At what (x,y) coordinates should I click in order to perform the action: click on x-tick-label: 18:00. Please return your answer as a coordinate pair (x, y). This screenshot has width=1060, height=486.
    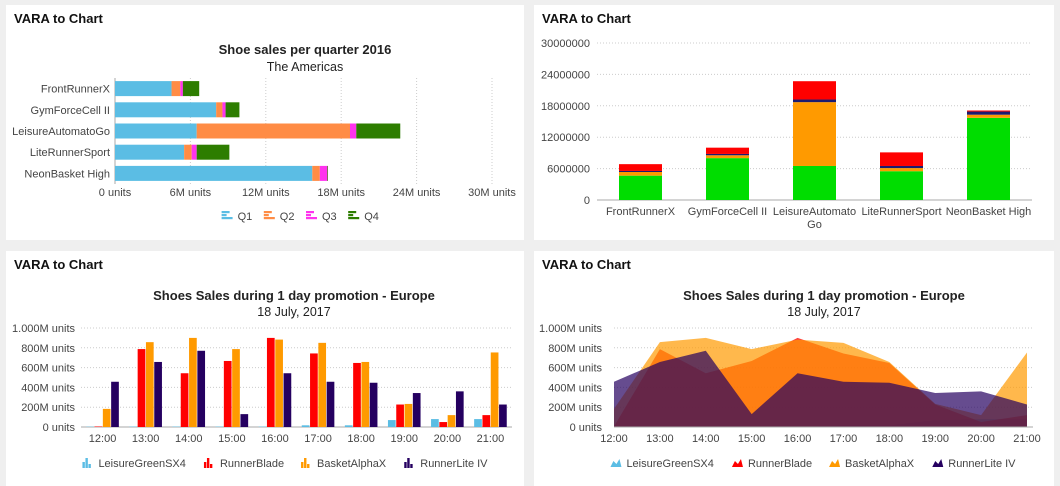
    Looking at the image, I should click on (890, 439).